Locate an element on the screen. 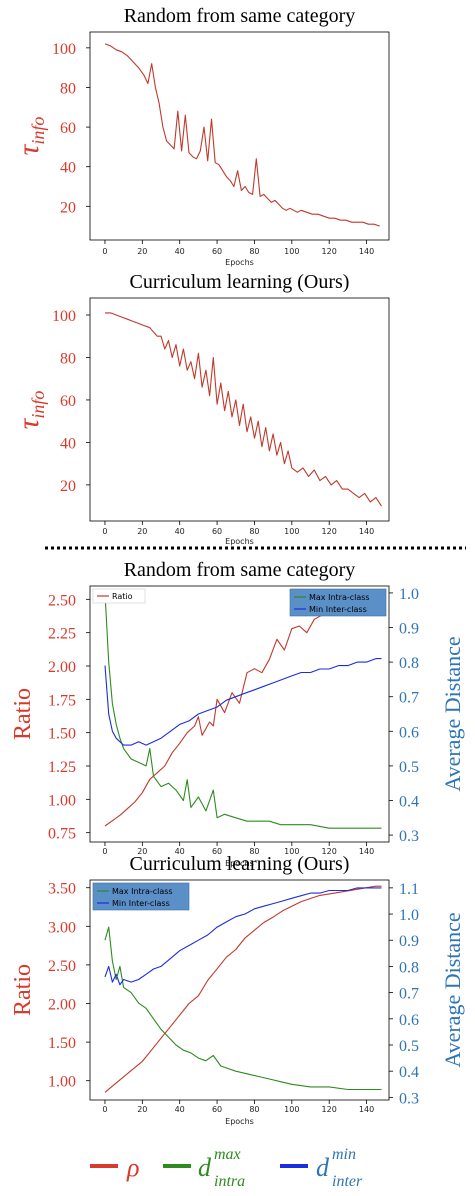 The image size is (475, 1196). chart2-ytick-right-label: 0.8 is located at coordinates (409, 663).